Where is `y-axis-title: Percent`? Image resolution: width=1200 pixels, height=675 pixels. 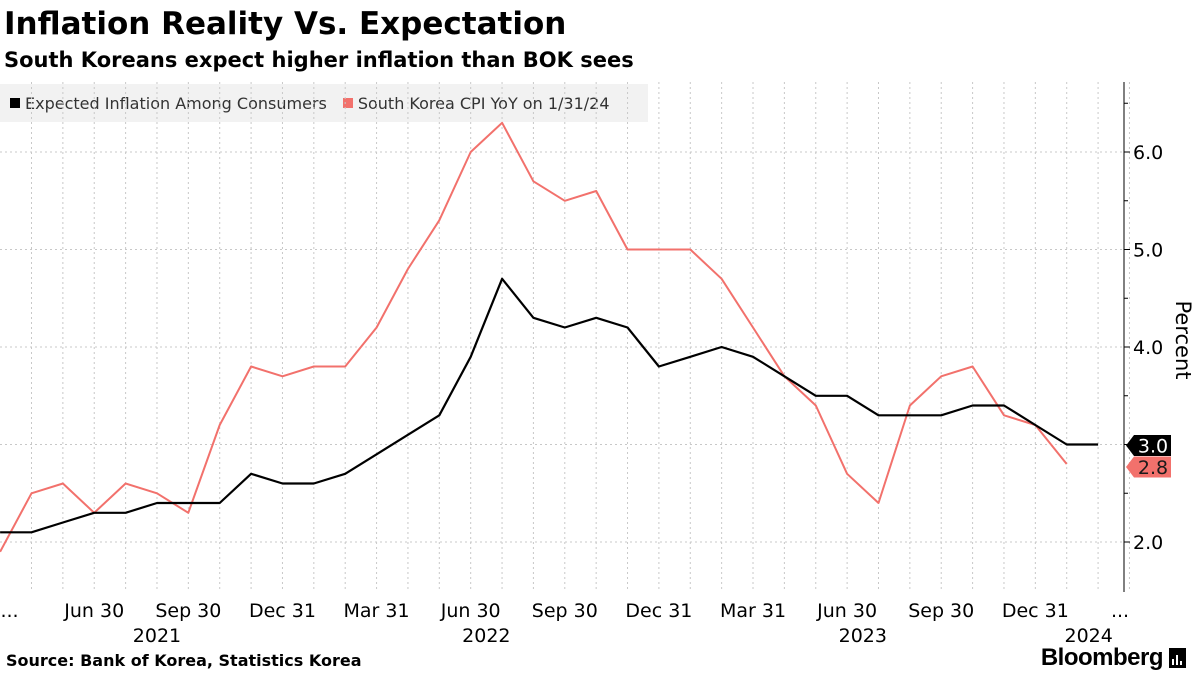 y-axis-title: Percent is located at coordinates (1183, 339).